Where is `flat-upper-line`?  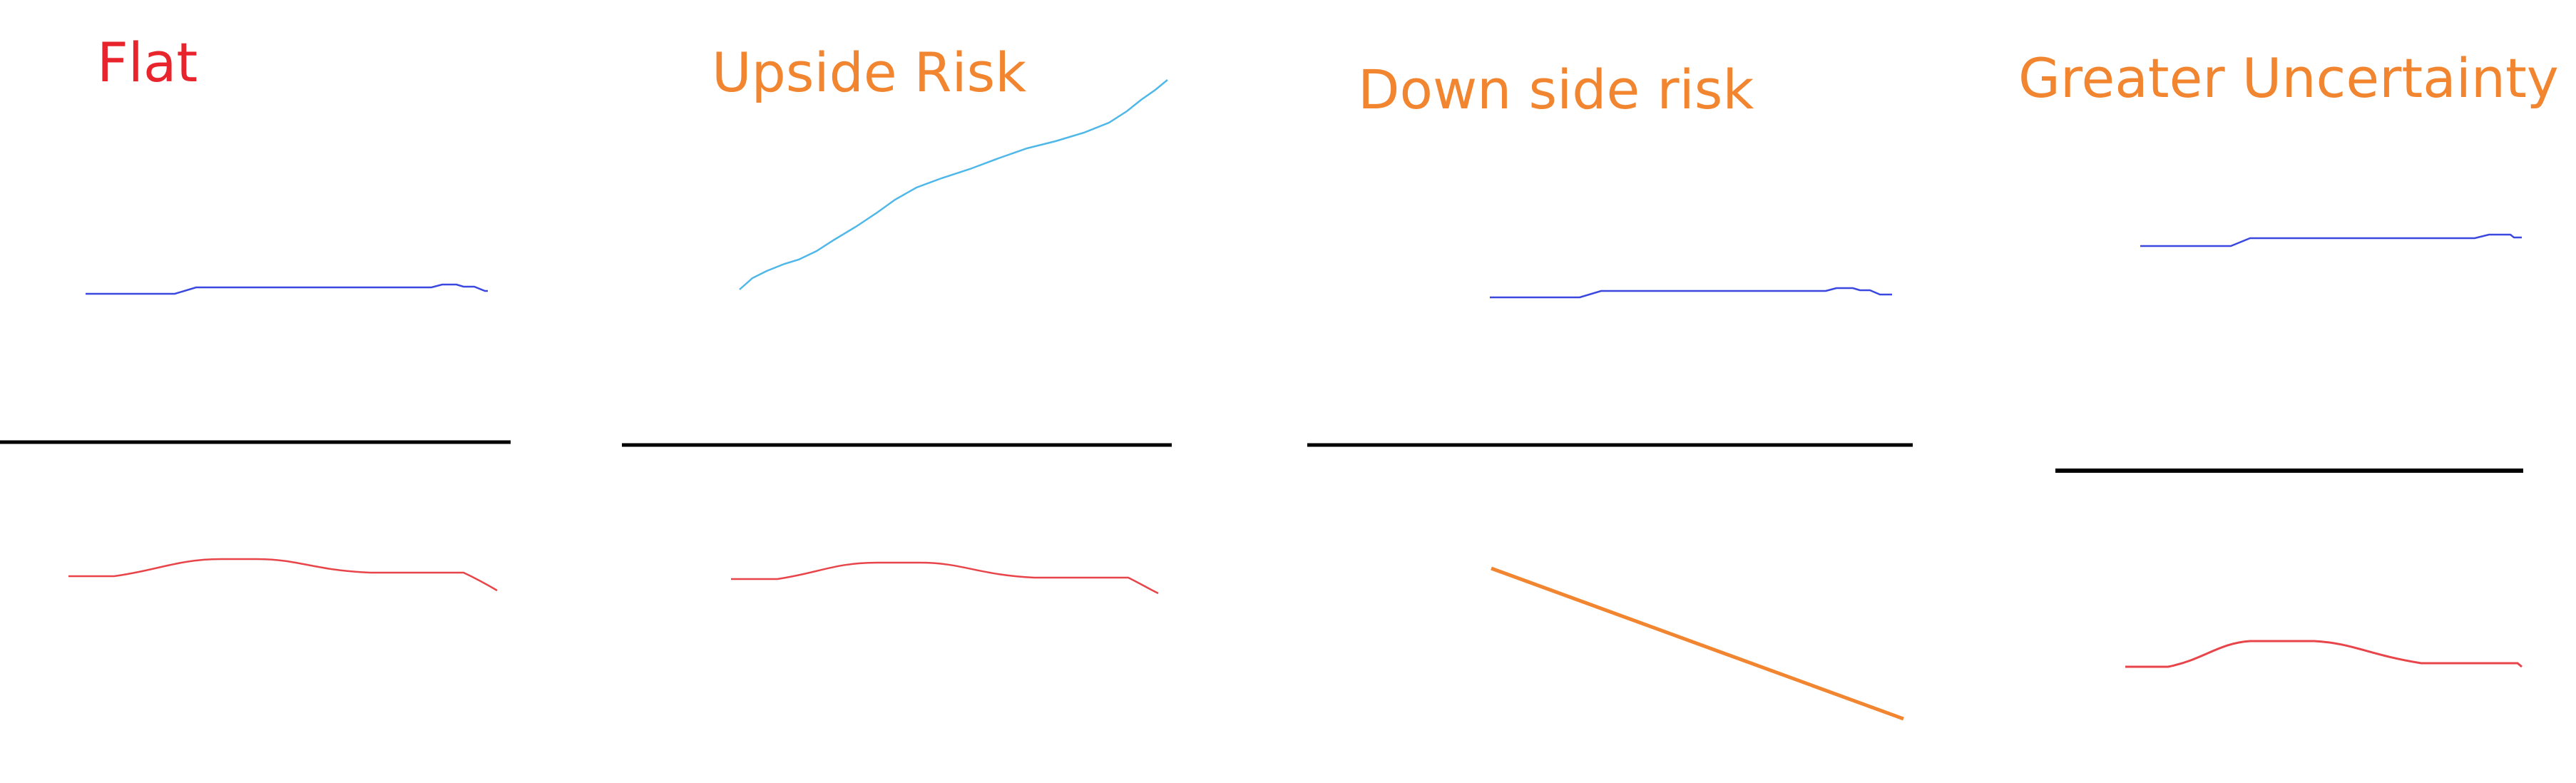
flat-upper-line is located at coordinates (287, 289).